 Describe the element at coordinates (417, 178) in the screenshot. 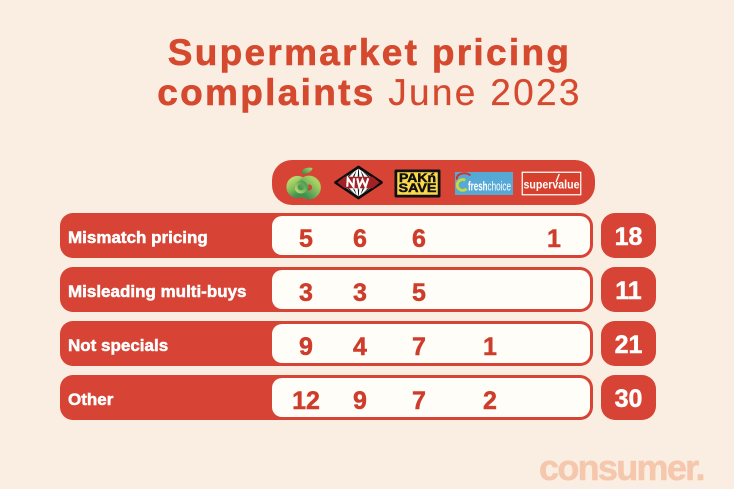

I see `svg-text: PAKń` at that location.